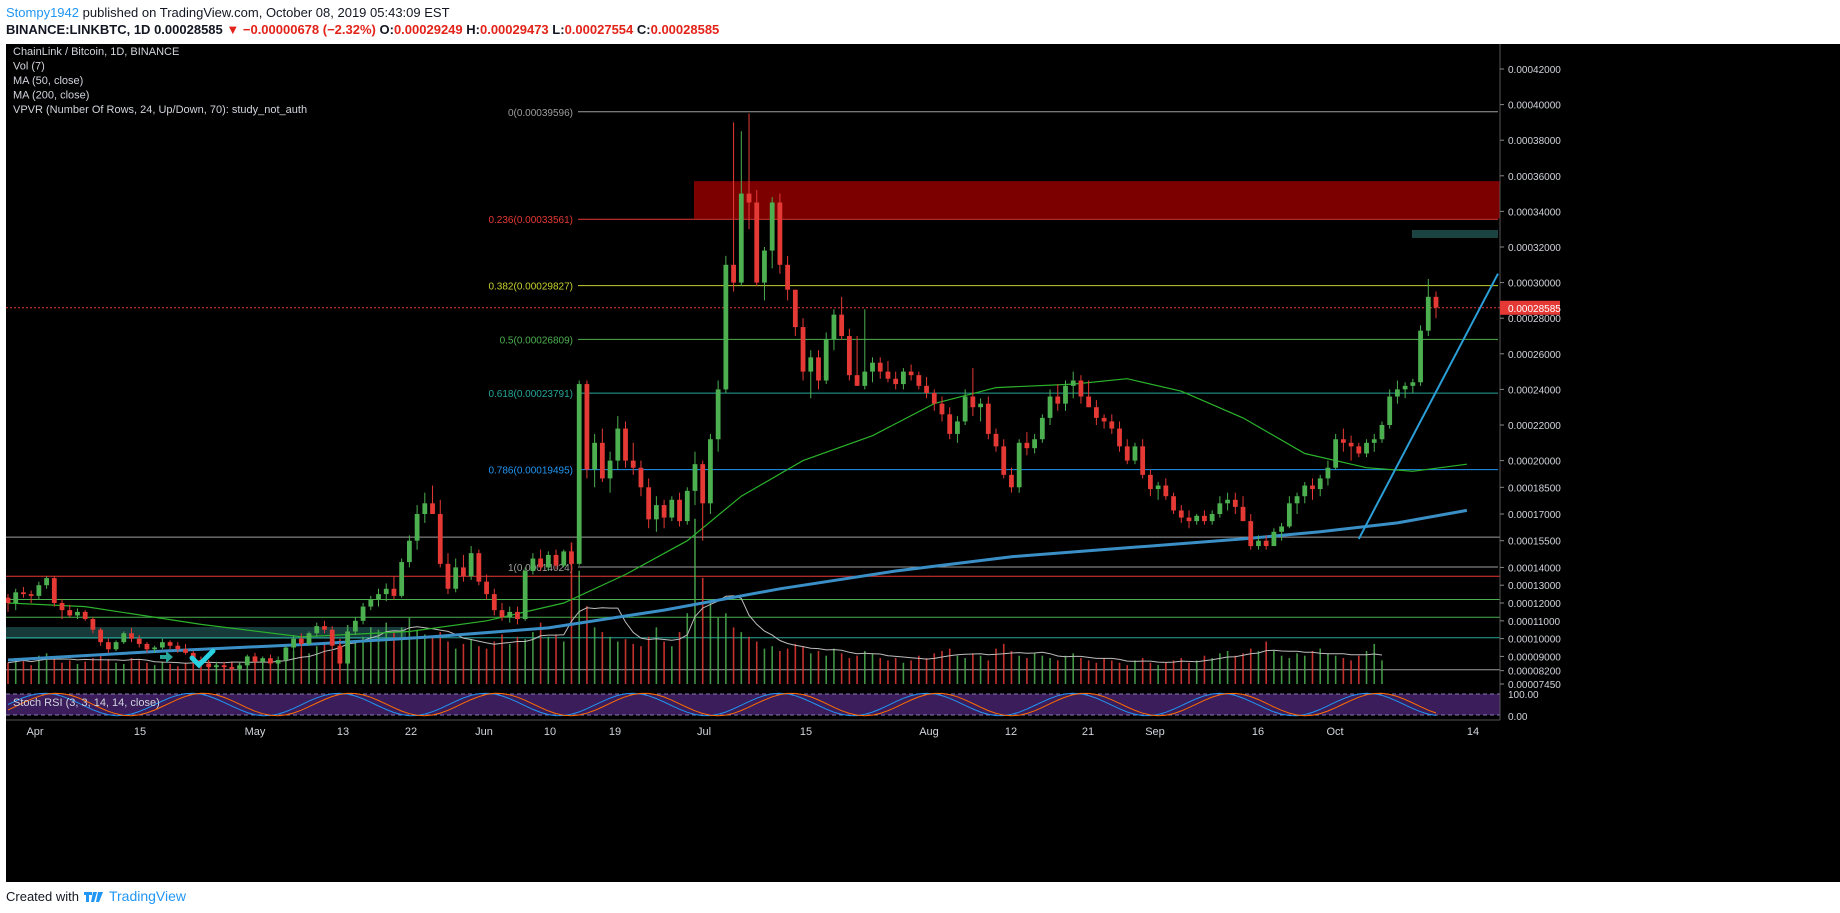  What do you see at coordinates (343, 732) in the screenshot?
I see `x-tick-label: 13` at bounding box center [343, 732].